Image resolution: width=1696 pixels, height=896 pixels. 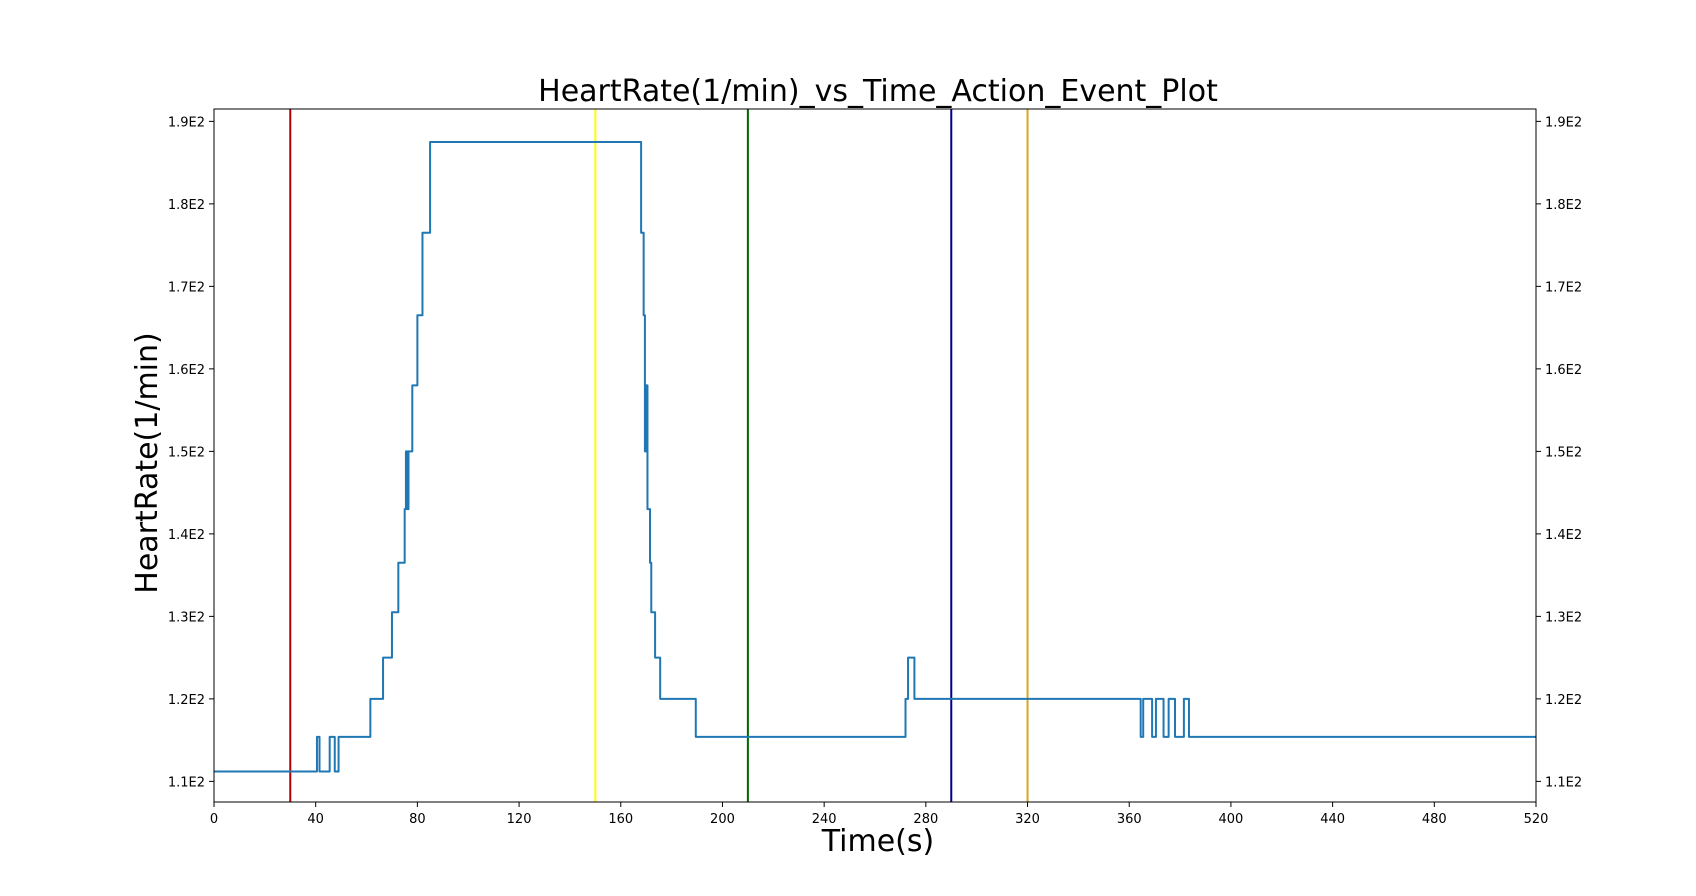 What do you see at coordinates (1563, 700) in the screenshot?
I see `y-tick-label-right-1: 1.2E2` at bounding box center [1563, 700].